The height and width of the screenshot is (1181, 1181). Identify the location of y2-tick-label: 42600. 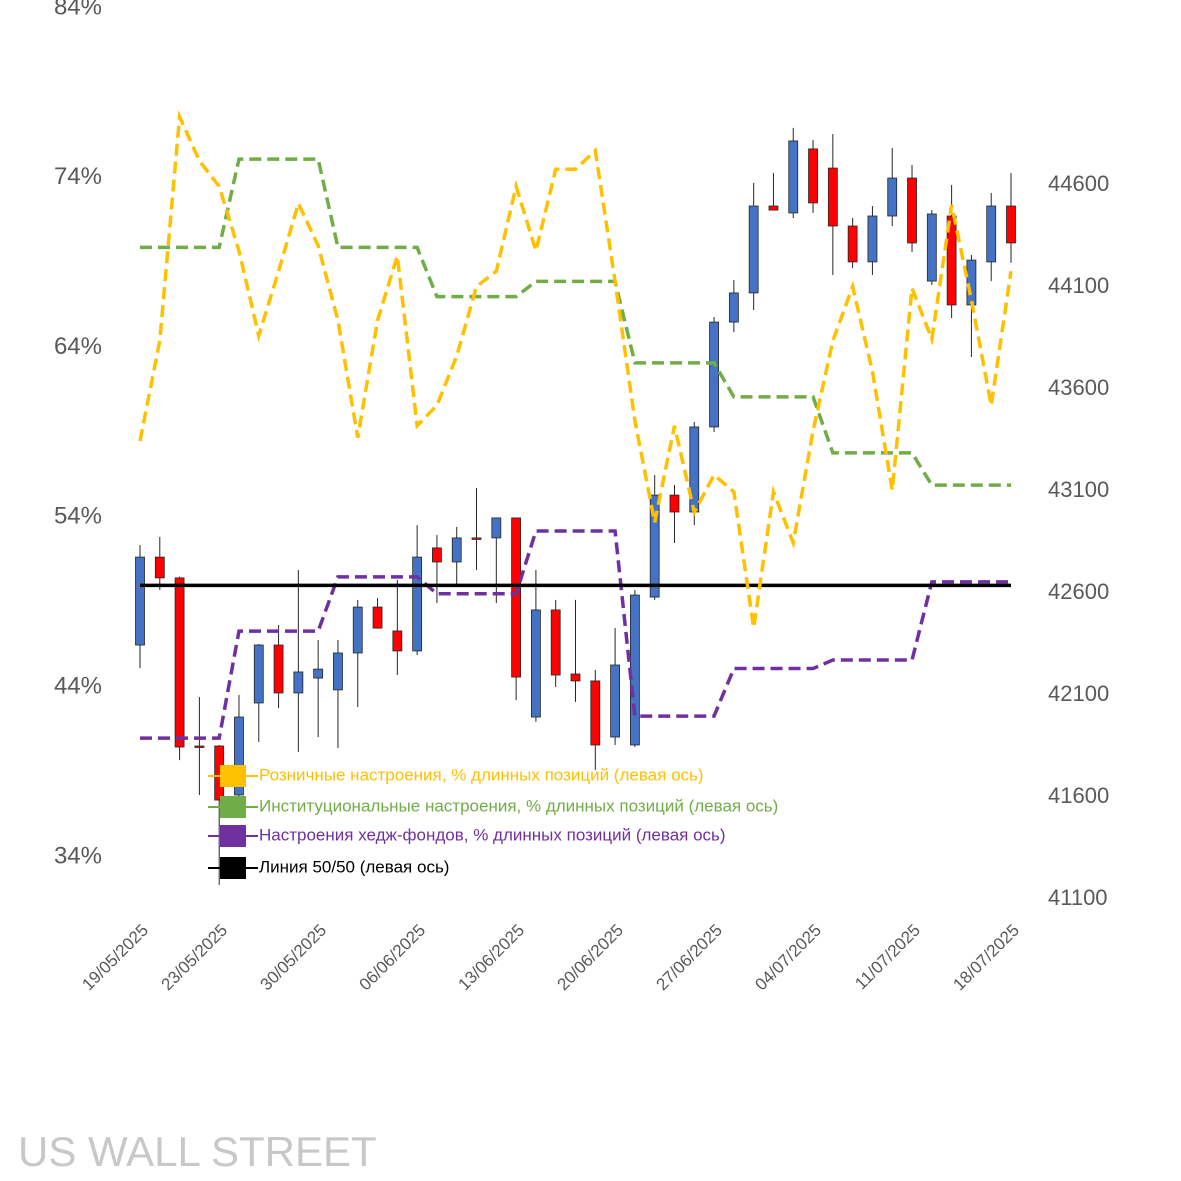
(1078, 591).